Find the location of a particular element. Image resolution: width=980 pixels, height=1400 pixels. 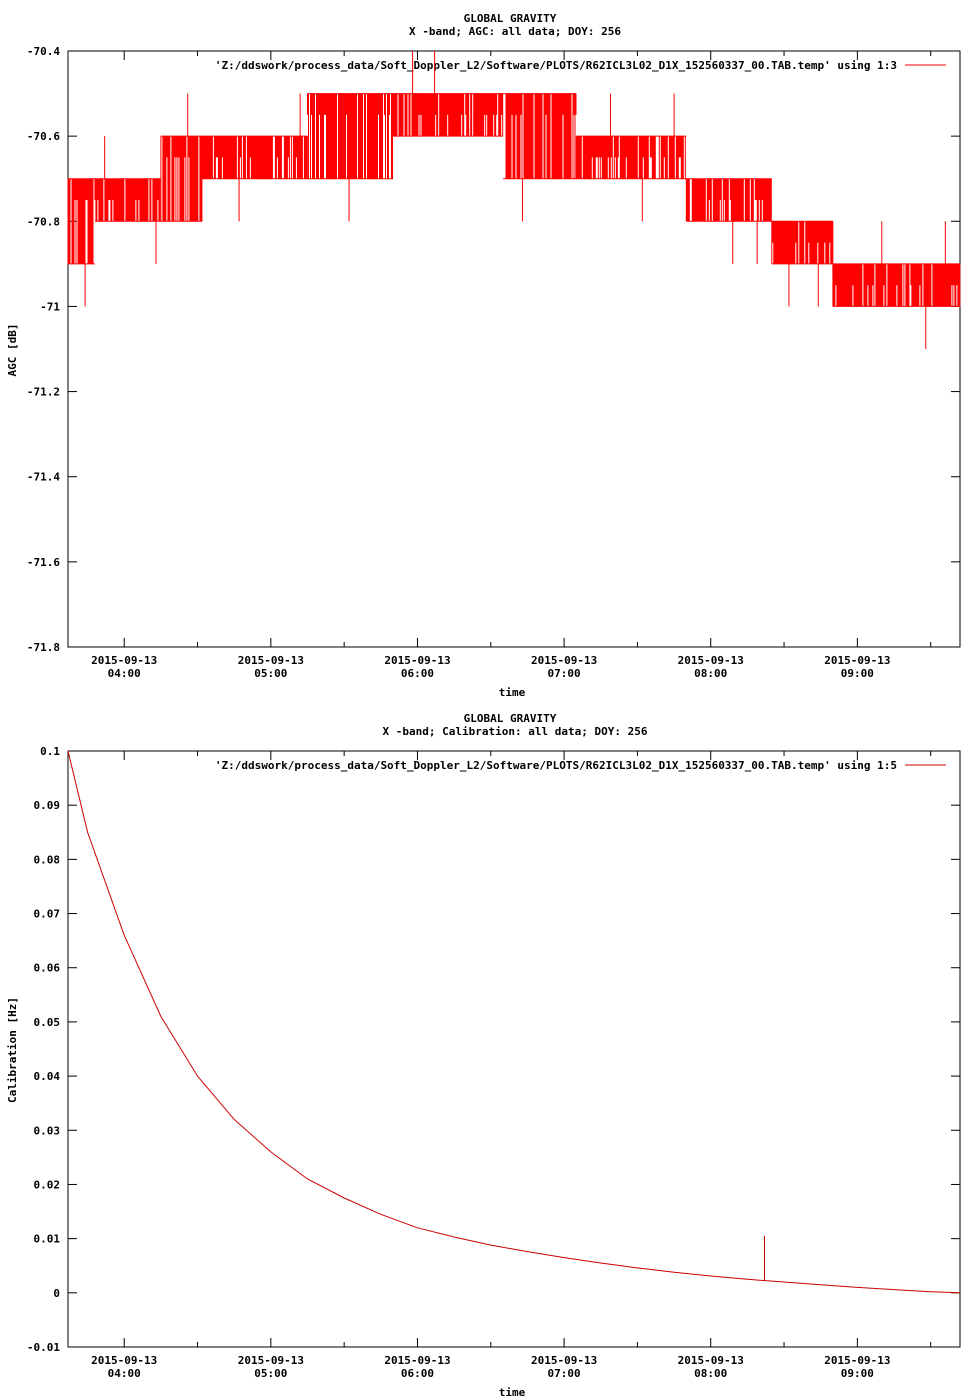

agc-y-tick-label: -70.4 is located at coordinates (43, 51).